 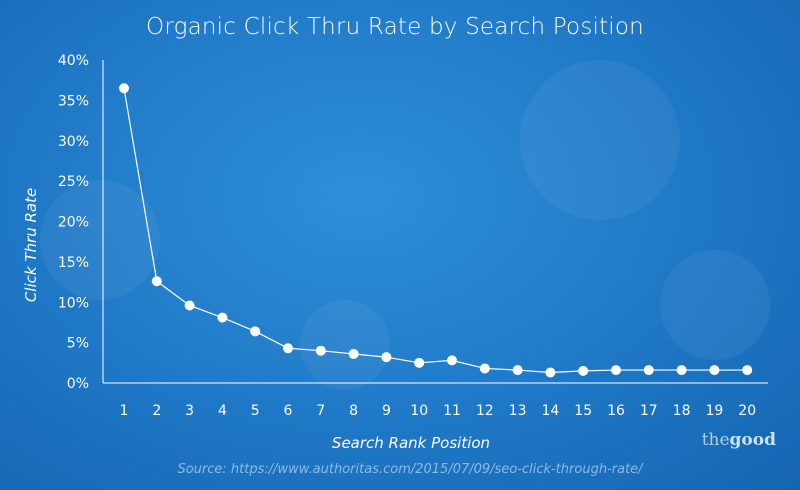 I want to click on x-tick-label: 9, so click(x=386, y=411).